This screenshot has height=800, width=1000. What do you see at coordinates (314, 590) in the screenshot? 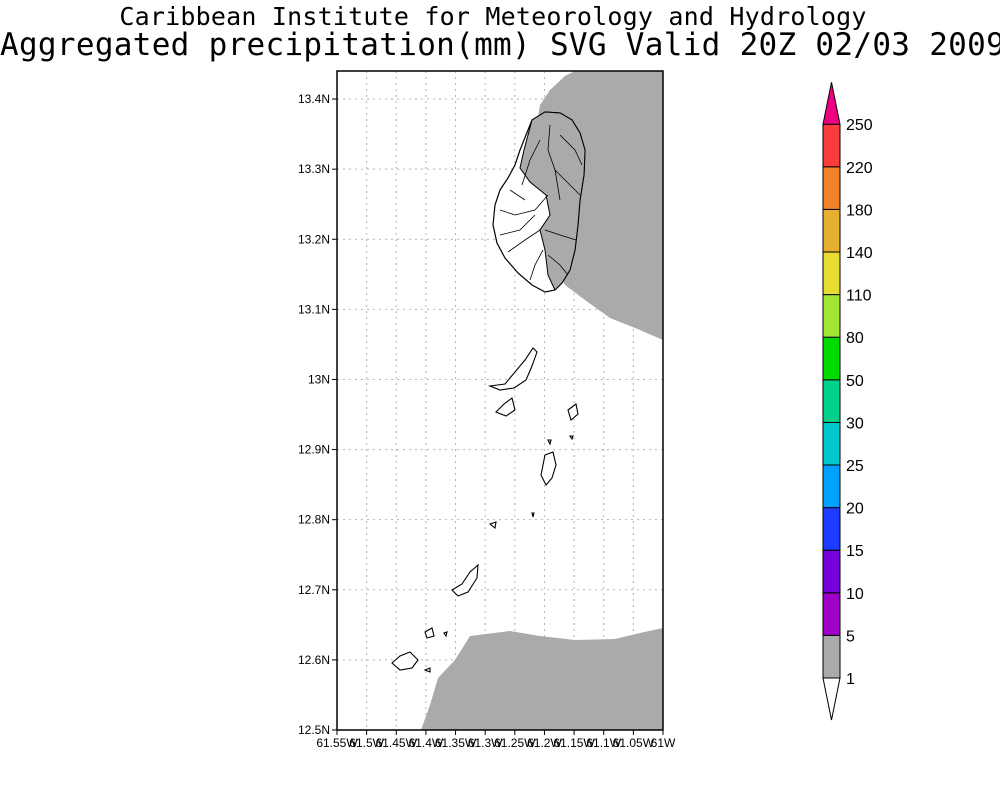
I see `lat-tick-label: 12.7N` at bounding box center [314, 590].